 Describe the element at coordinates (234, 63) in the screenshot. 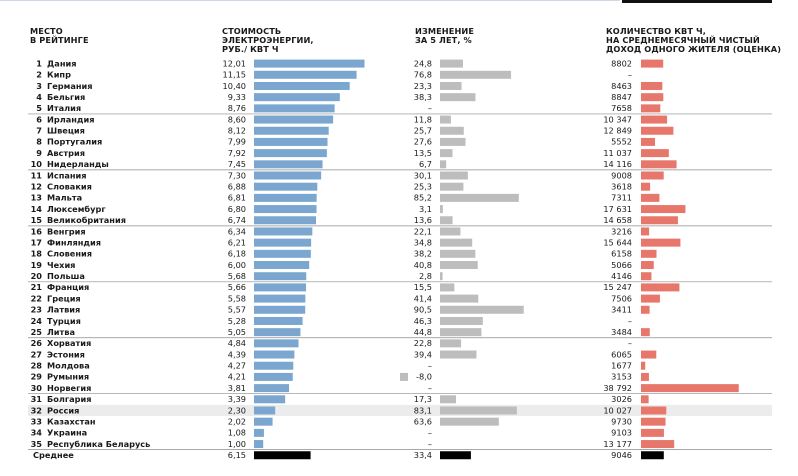

I see `price-value-label: 12,01` at that location.